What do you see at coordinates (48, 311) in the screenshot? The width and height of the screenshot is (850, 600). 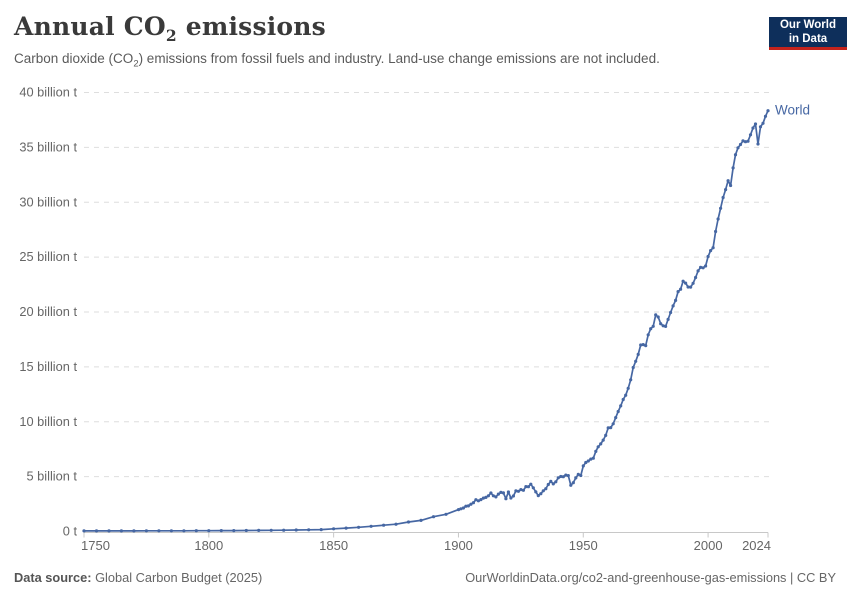 I see `y-axis-tick-label: 20 billion t` at bounding box center [48, 311].